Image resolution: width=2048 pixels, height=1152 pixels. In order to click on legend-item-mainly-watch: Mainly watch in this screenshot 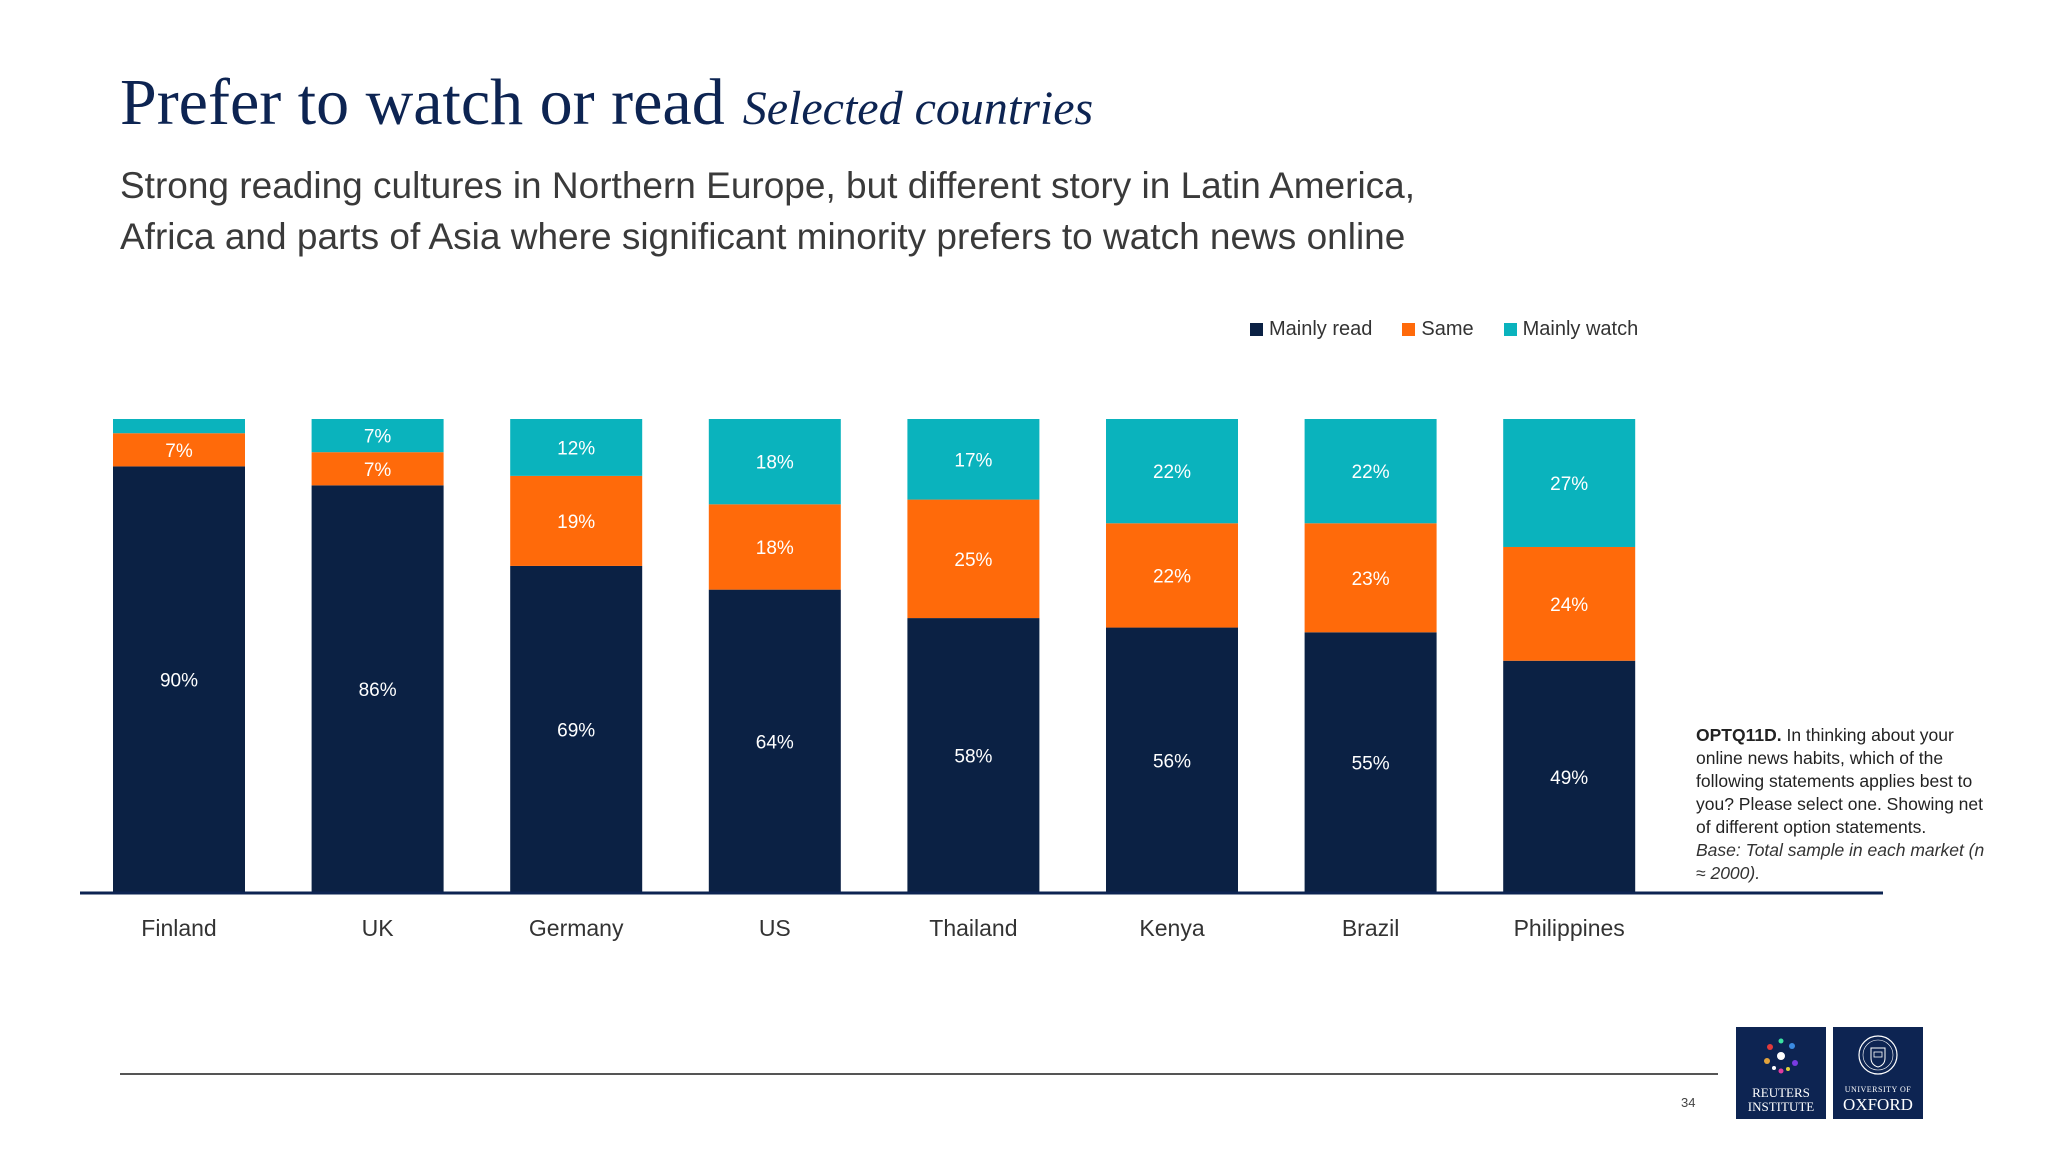, I will do `click(1571, 329)`.